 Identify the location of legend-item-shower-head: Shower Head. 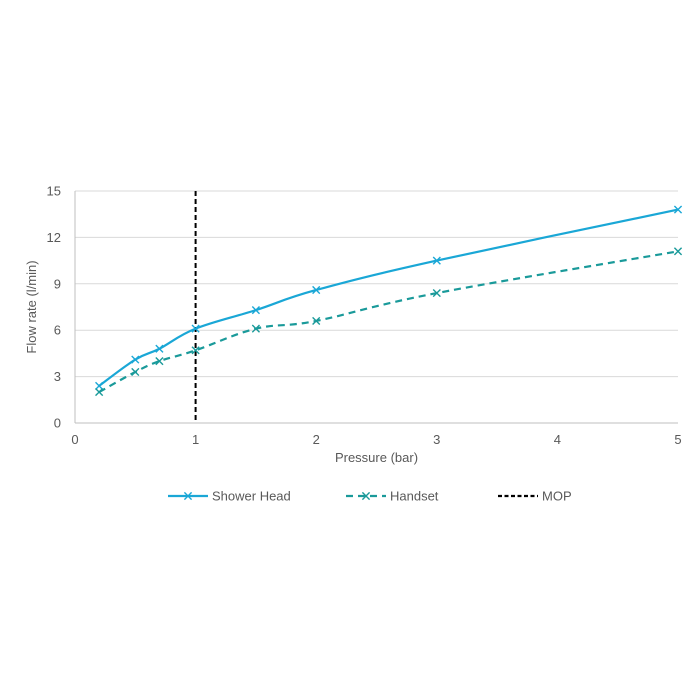
(229, 496).